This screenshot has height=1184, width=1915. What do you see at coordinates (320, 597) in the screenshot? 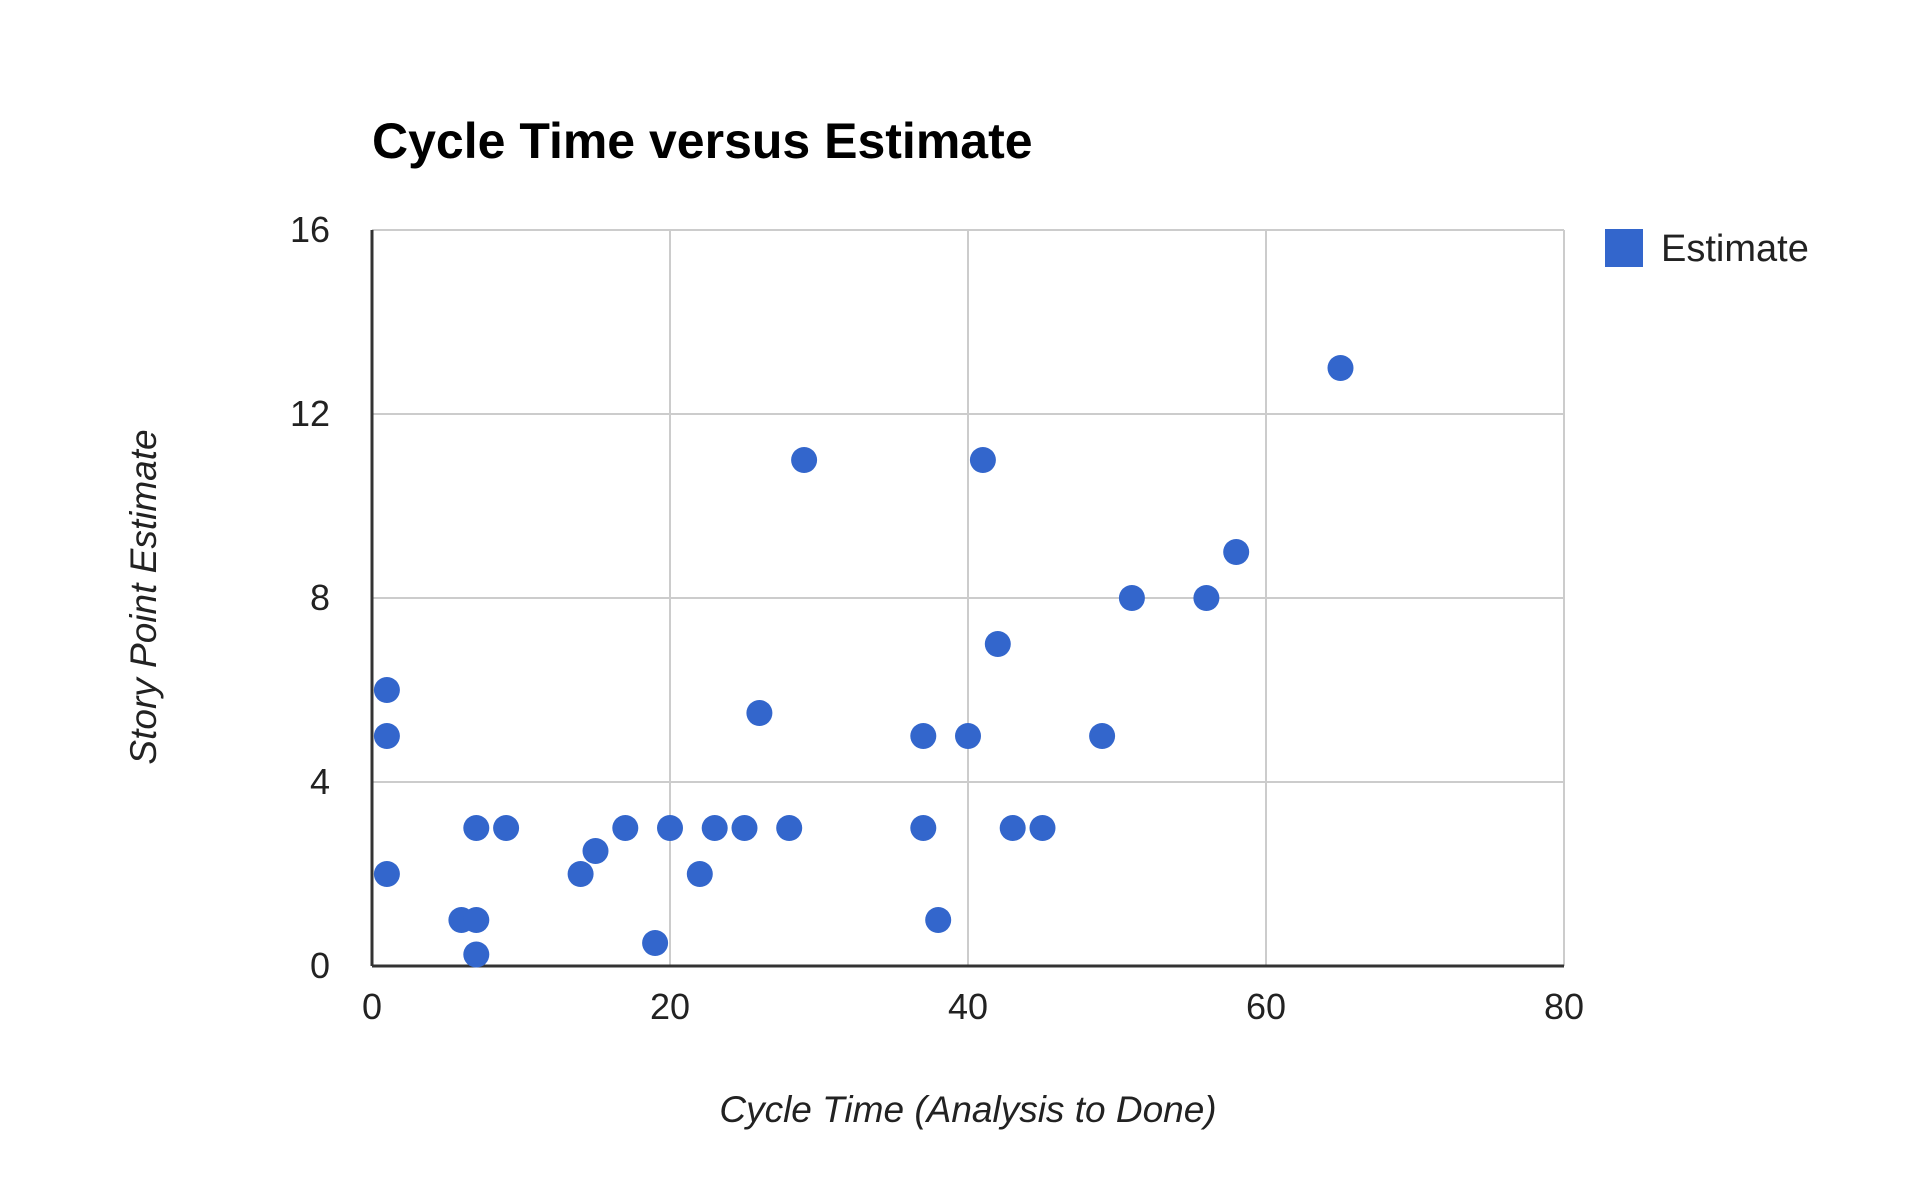
I see `y-tick-label: 8` at bounding box center [320, 597].